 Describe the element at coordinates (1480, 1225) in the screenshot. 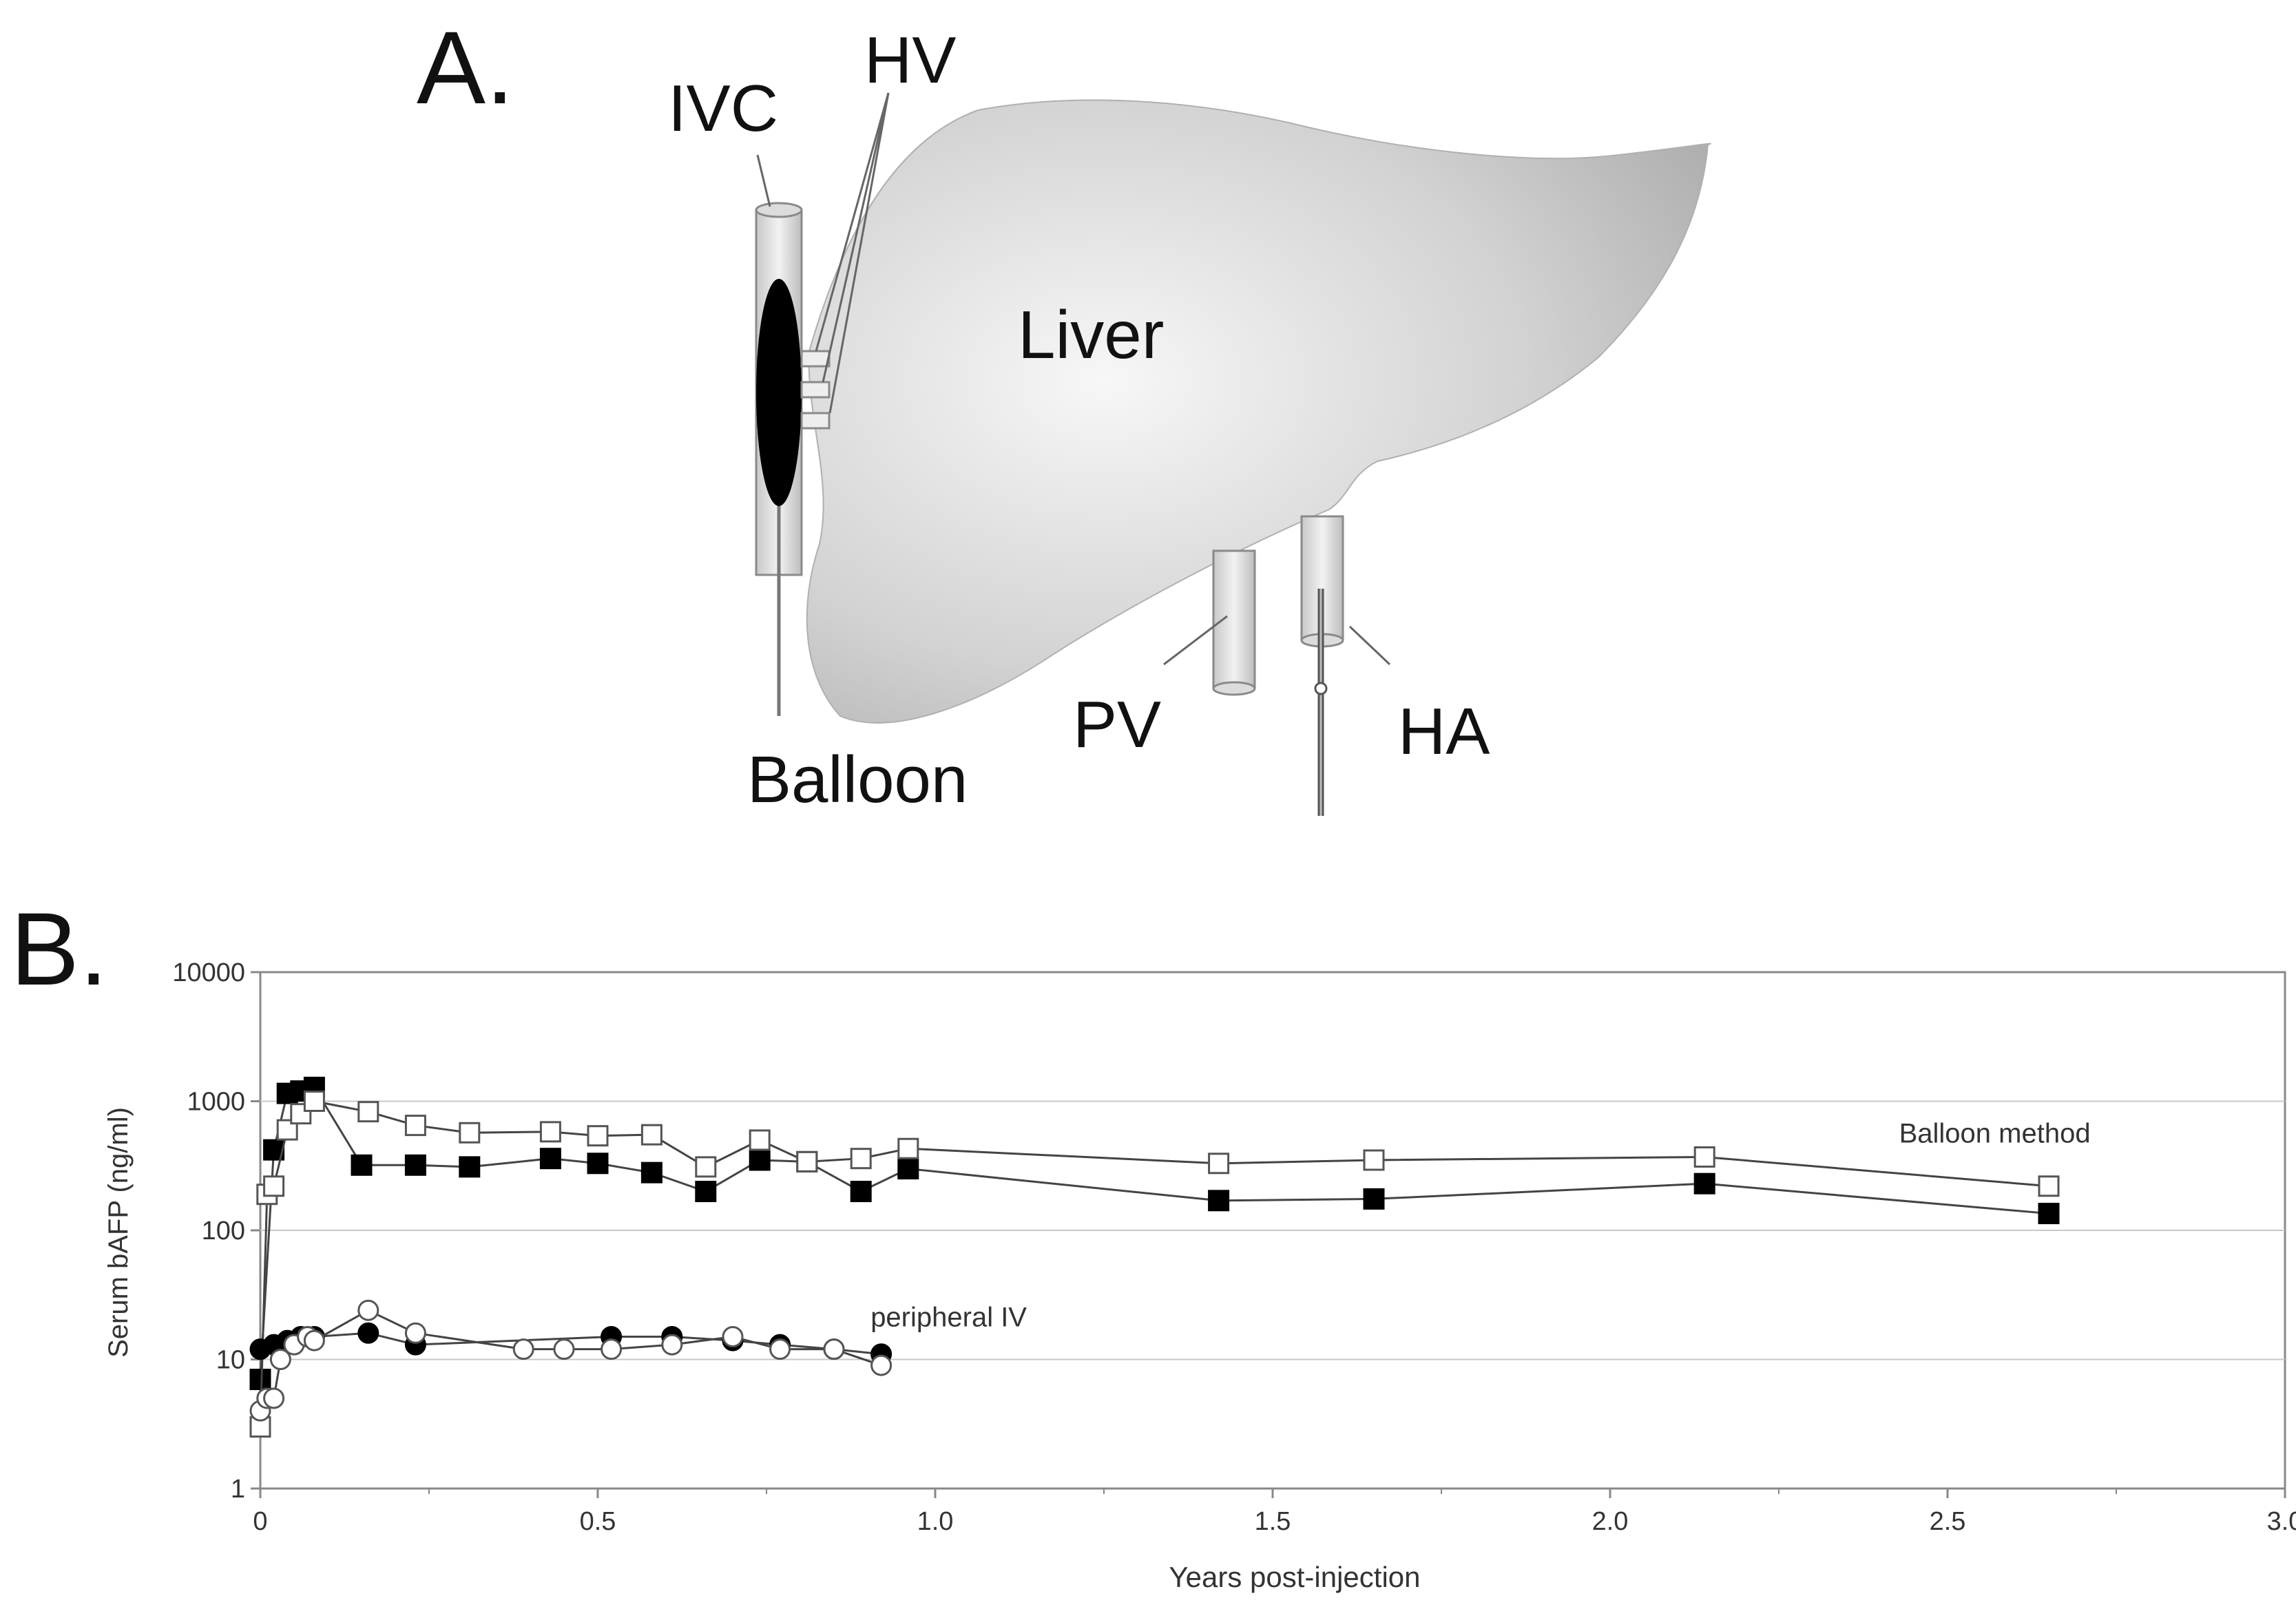

I see `annotation-layer: Balloon method peripheral IV` at that location.